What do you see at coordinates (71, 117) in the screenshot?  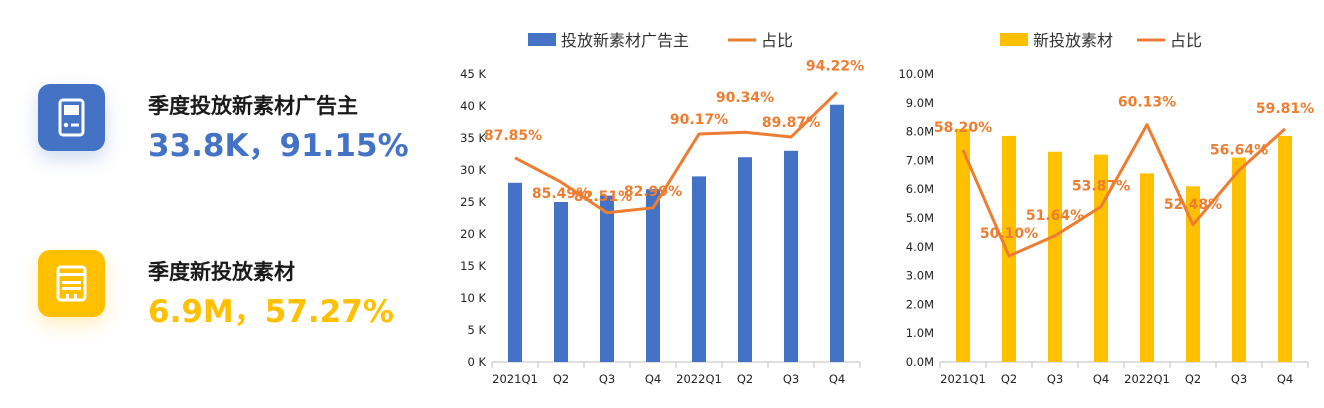 I see `advertiser-device-icon` at bounding box center [71, 117].